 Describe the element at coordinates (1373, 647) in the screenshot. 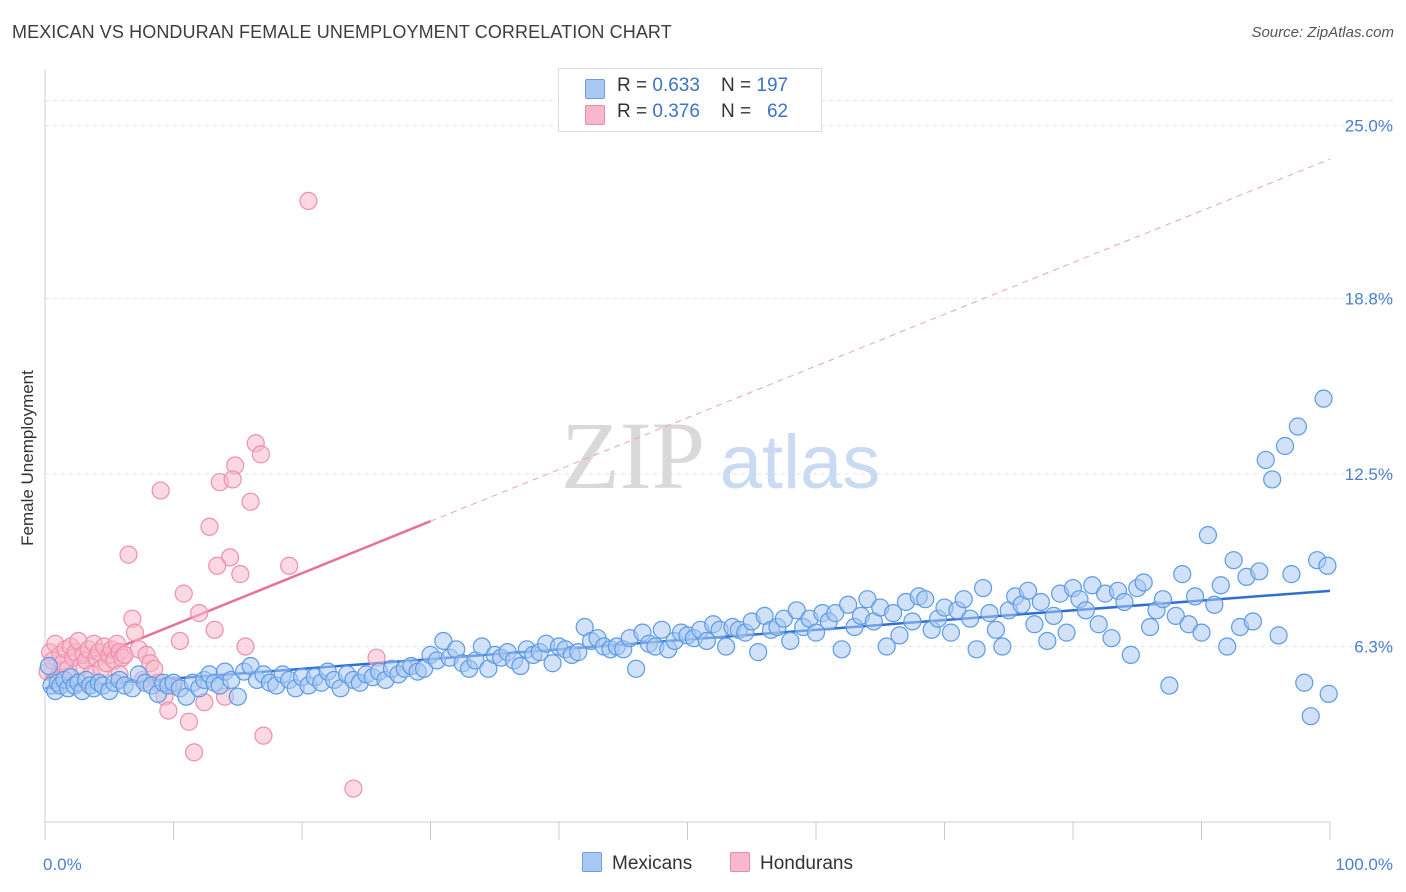

I see `y-tick-label: 6.3%` at that location.